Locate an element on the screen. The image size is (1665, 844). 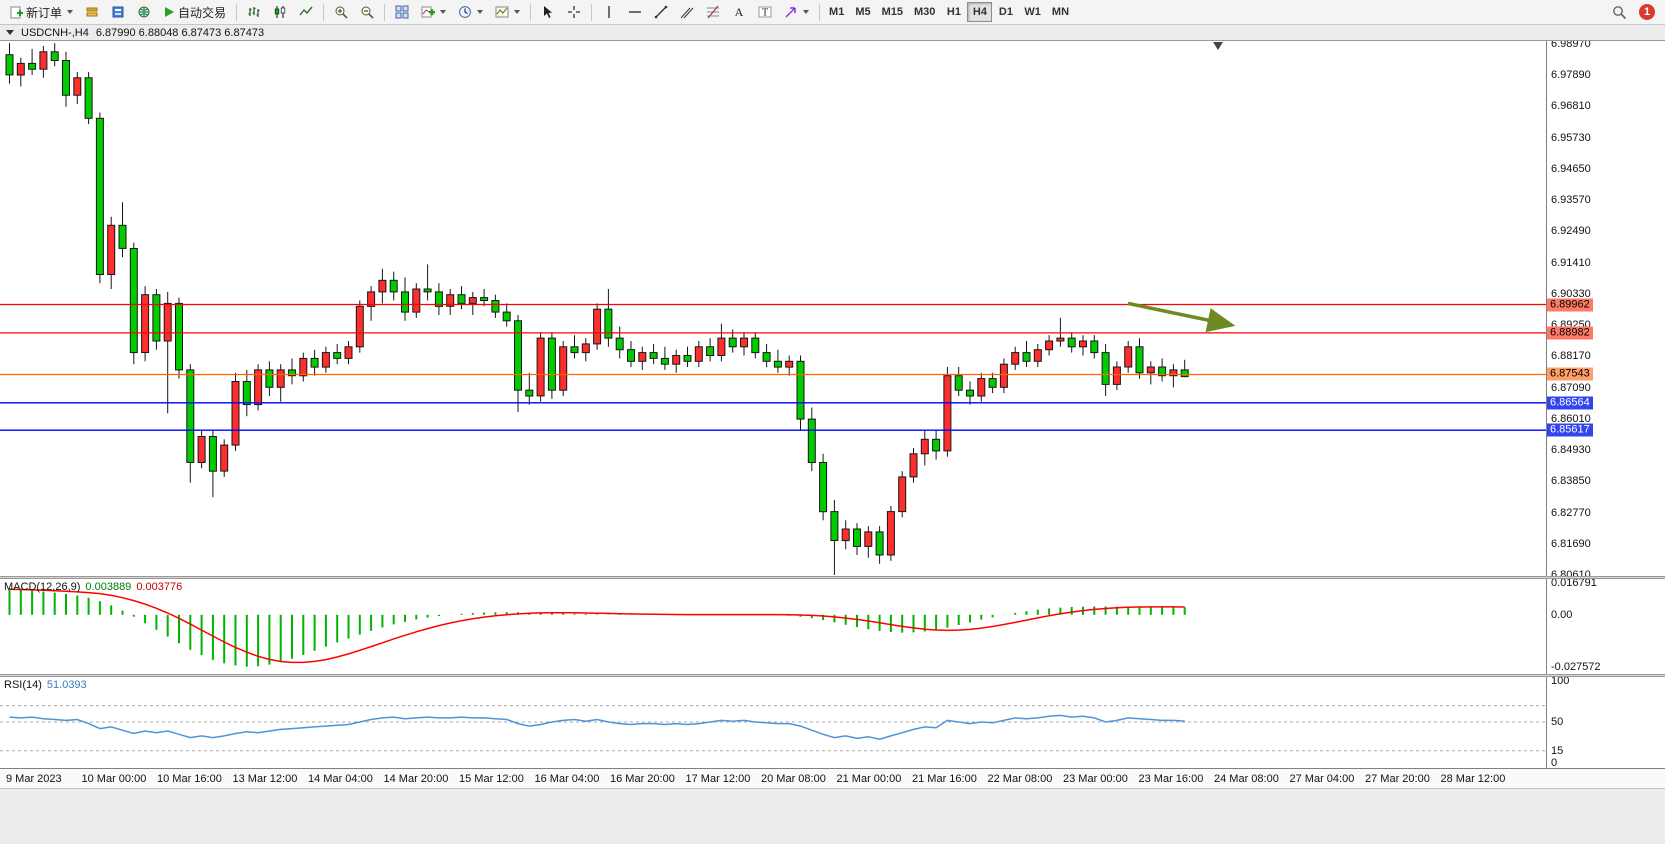
trendline-icon is located at coordinates (661, 12).